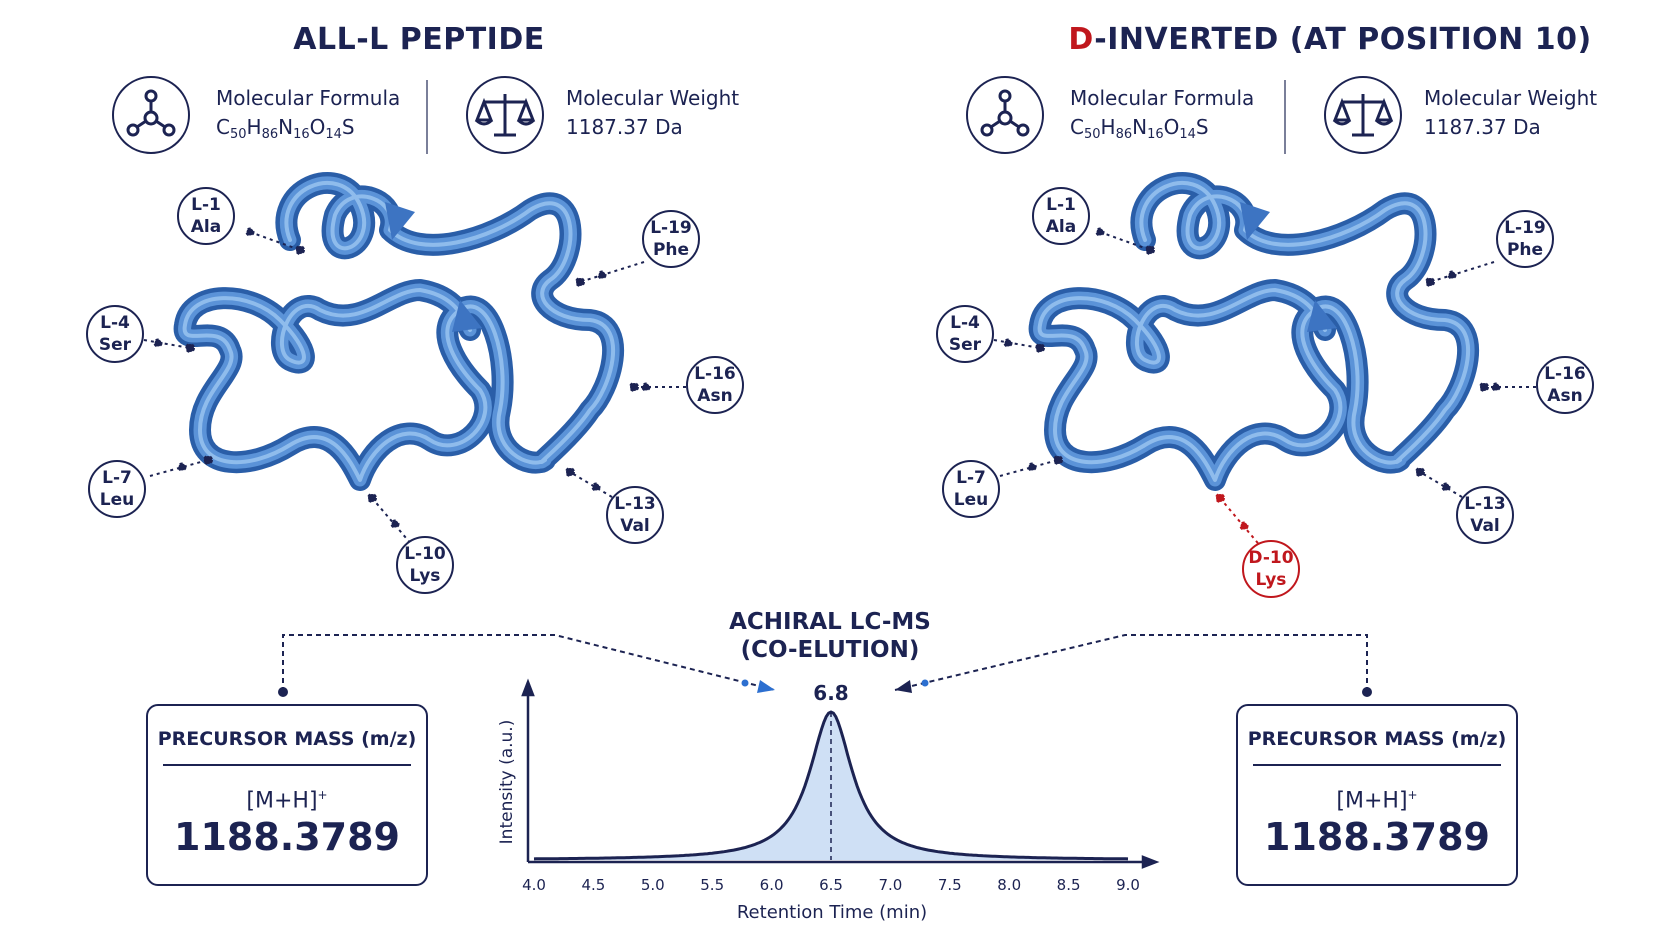 Image resolution: width=1672 pixels, height=941 pixels. What do you see at coordinates (652, 113) in the screenshot?
I see `left-weight: Molecular Weight 1187.37 Da` at bounding box center [652, 113].